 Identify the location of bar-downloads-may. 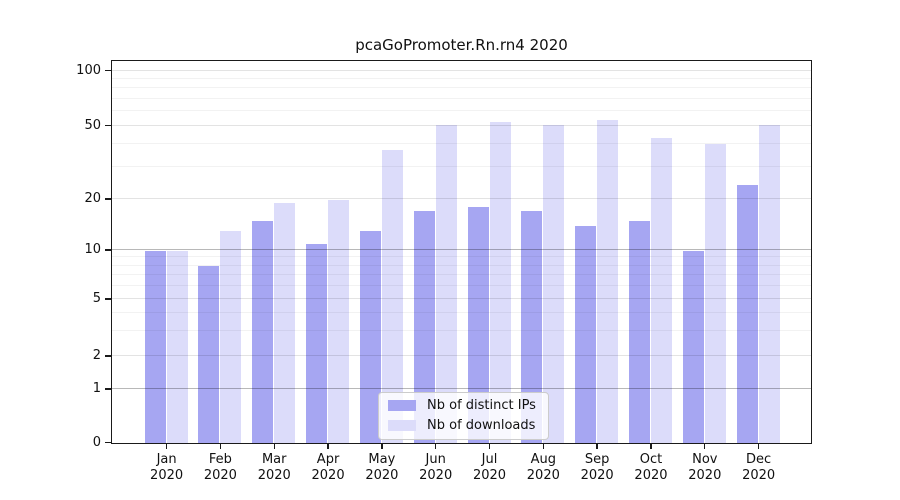
(392, 296).